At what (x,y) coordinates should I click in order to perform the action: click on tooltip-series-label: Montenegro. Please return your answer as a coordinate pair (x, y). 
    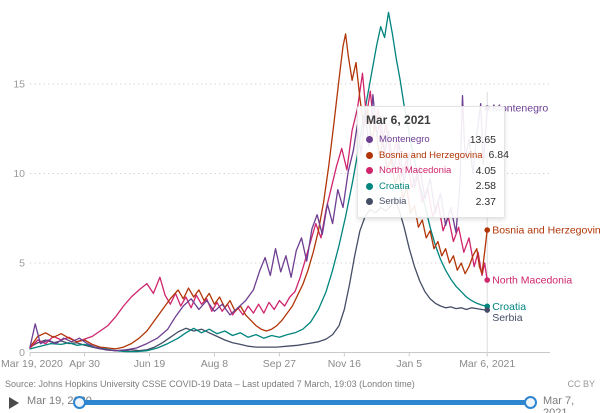
    Looking at the image, I should click on (404, 140).